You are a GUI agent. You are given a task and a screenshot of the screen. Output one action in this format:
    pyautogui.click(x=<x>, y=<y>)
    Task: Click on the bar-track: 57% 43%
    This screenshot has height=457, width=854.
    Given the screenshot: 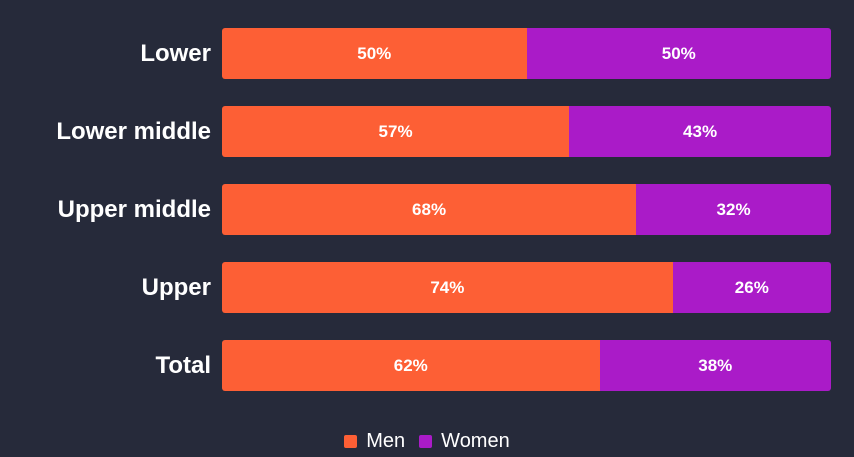 What is the action you would take?
    pyautogui.click(x=526, y=131)
    